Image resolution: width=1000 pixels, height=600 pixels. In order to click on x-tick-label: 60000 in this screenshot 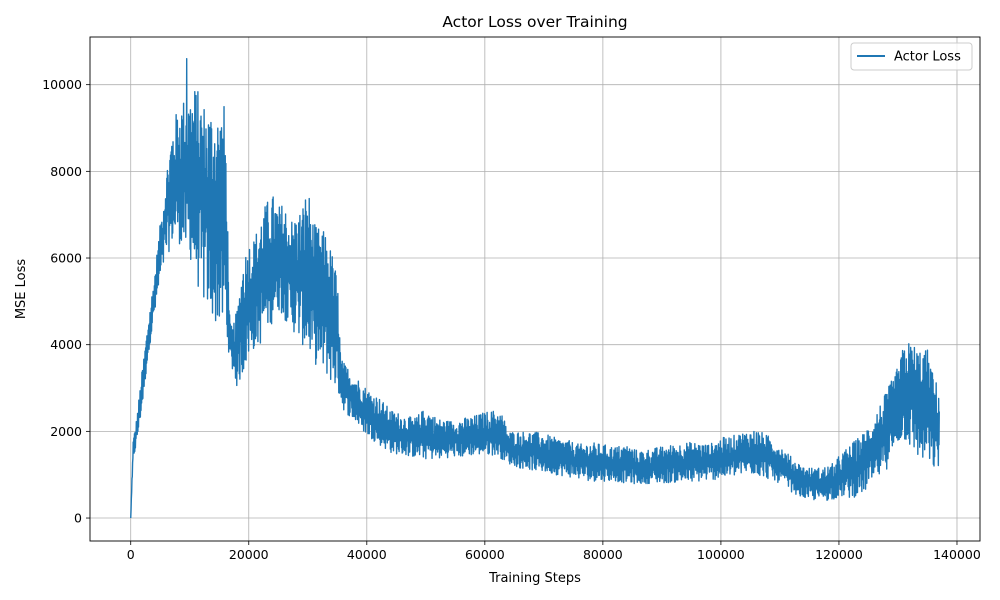, I will do `click(485, 554)`.